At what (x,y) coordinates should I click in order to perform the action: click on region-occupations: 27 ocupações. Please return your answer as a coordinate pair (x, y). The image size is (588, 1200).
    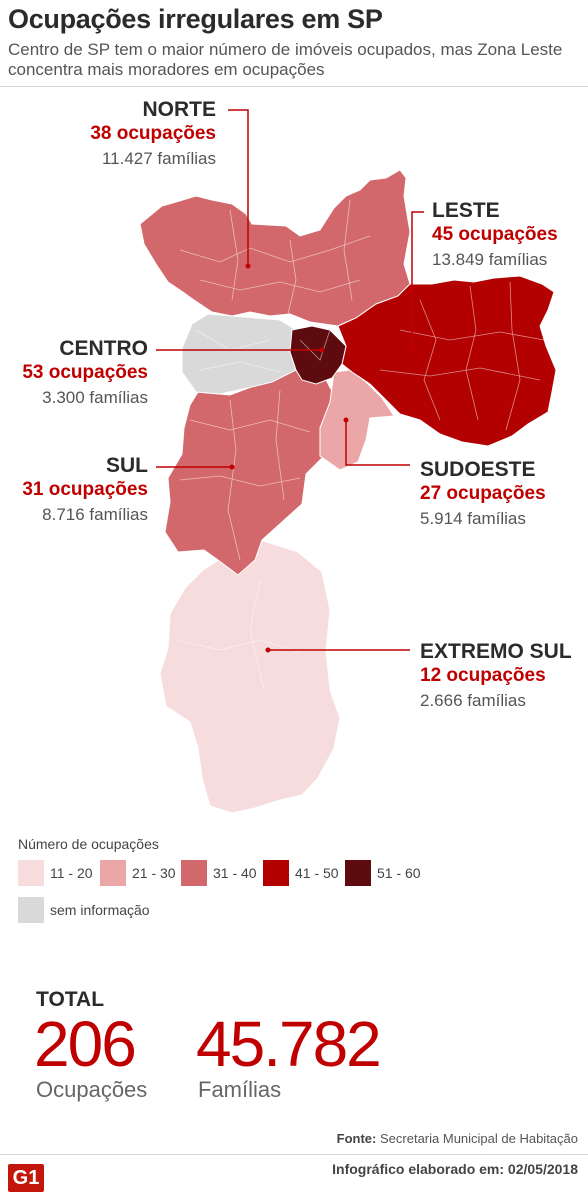
    Looking at the image, I should click on (483, 493).